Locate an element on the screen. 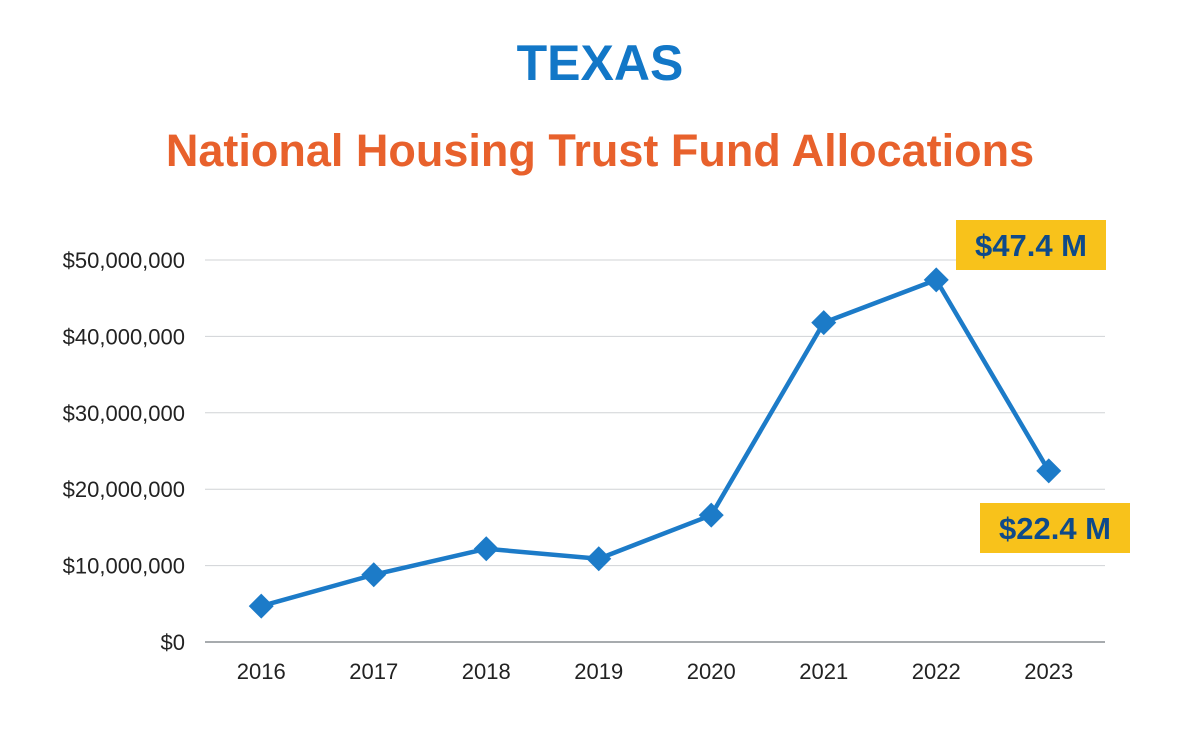  x-tick-label: 2016 is located at coordinates (261, 671).